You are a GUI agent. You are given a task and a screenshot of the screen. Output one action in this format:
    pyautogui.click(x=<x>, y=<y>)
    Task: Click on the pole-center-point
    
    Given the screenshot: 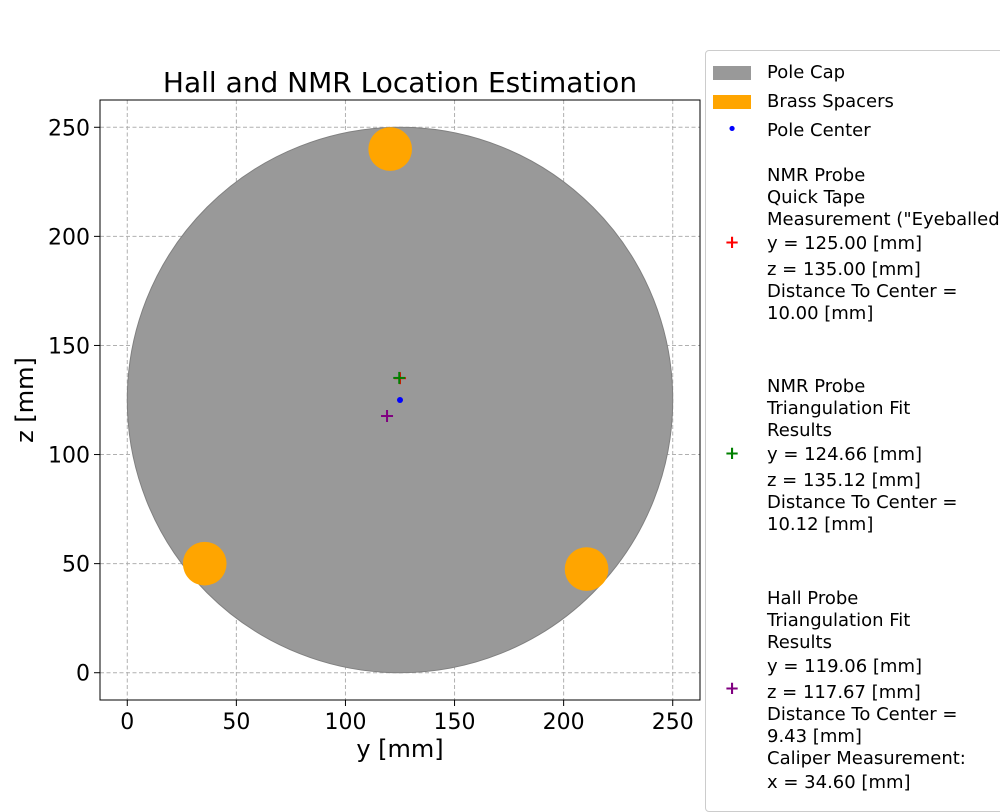 What is the action you would take?
    pyautogui.click(x=400, y=400)
    